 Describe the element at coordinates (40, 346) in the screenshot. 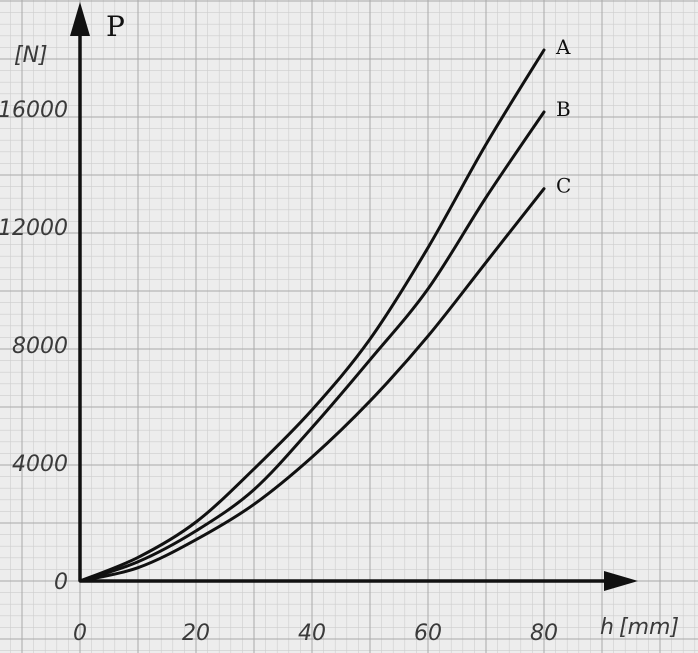

I see `y-tick-label: 8000` at that location.